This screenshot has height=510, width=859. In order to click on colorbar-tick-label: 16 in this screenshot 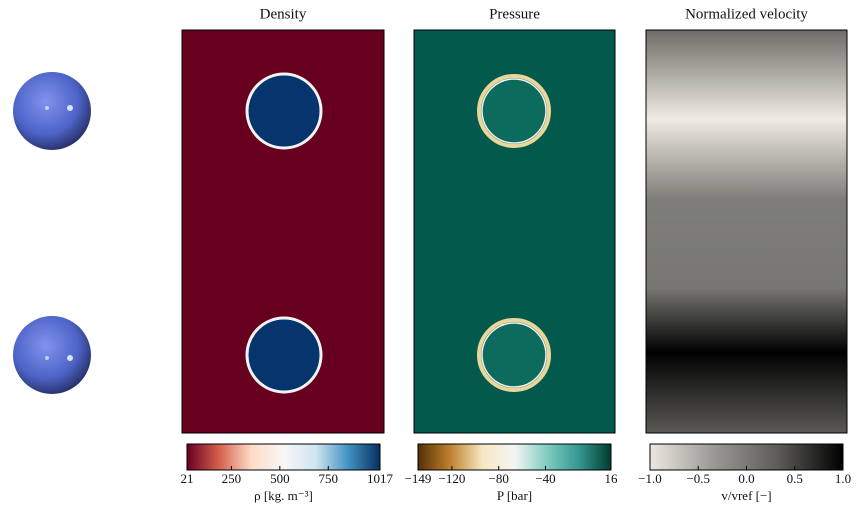, I will do `click(612, 478)`.